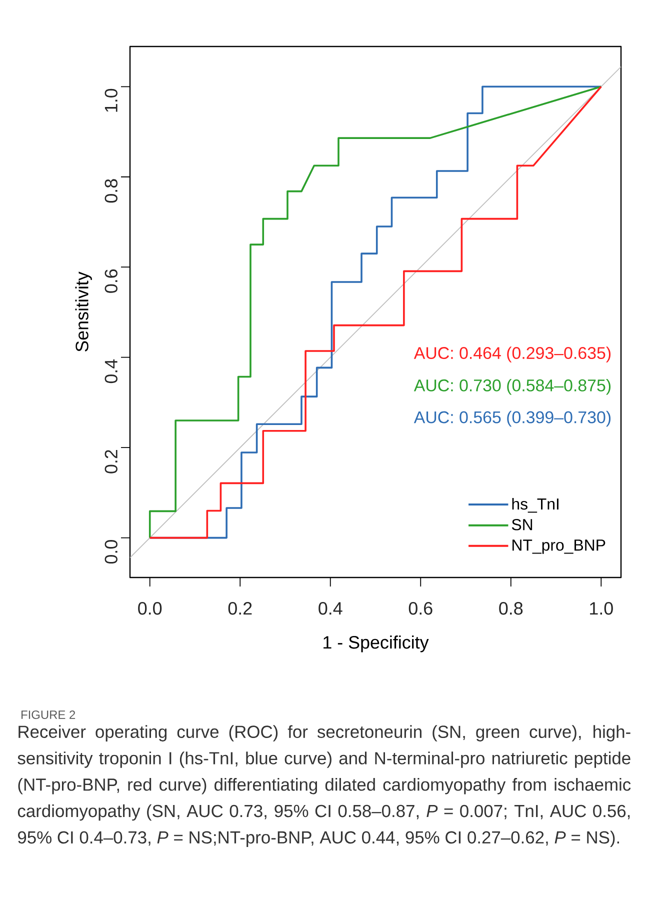 The width and height of the screenshot is (648, 913). What do you see at coordinates (376, 644) in the screenshot?
I see `x-axis-title: 1 - Specificity` at bounding box center [376, 644].